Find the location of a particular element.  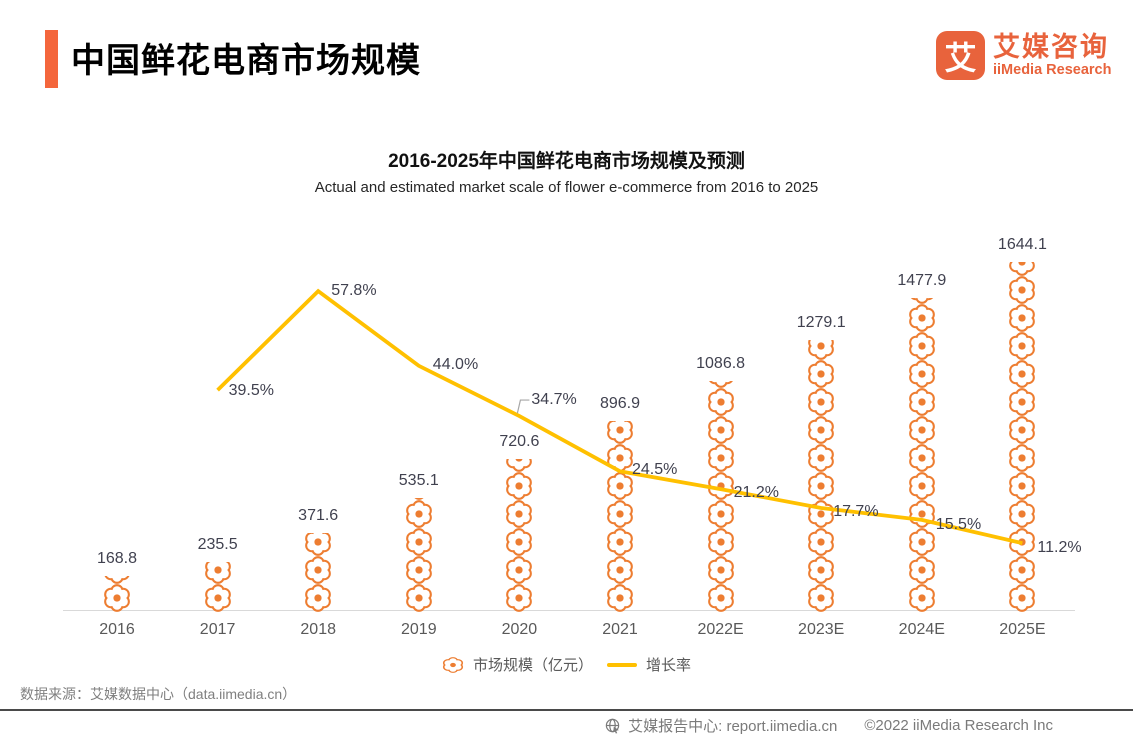

pictogram-bar-2016 is located at coordinates (117, 594).